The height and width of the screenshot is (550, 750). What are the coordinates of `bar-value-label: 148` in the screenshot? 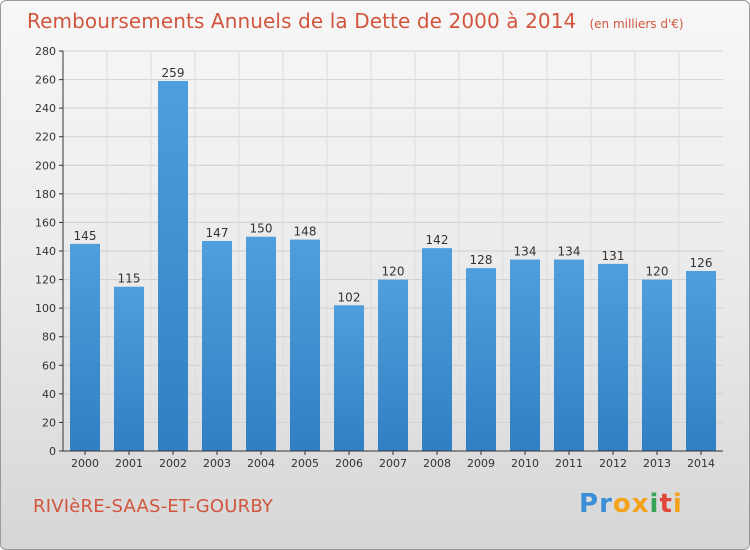 It's located at (305, 232).